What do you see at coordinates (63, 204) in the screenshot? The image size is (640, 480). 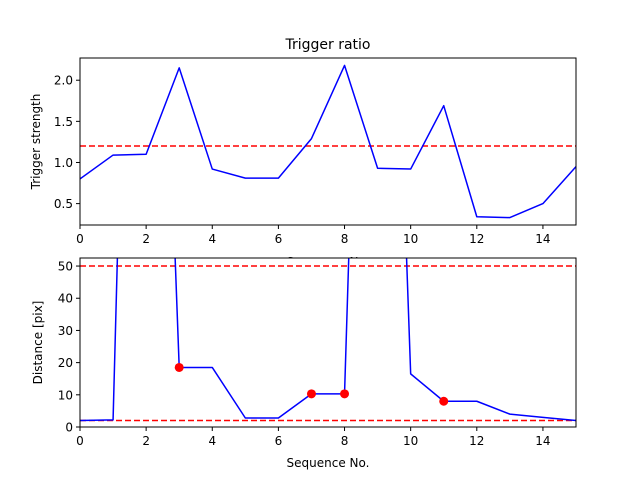 I see `top-y-tick-label: 0.5` at bounding box center [63, 204].